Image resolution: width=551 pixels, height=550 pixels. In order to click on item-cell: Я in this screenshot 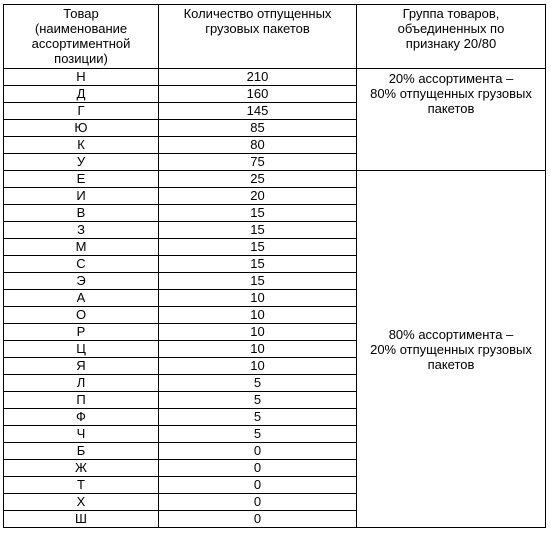, I will do `click(81, 366)`.